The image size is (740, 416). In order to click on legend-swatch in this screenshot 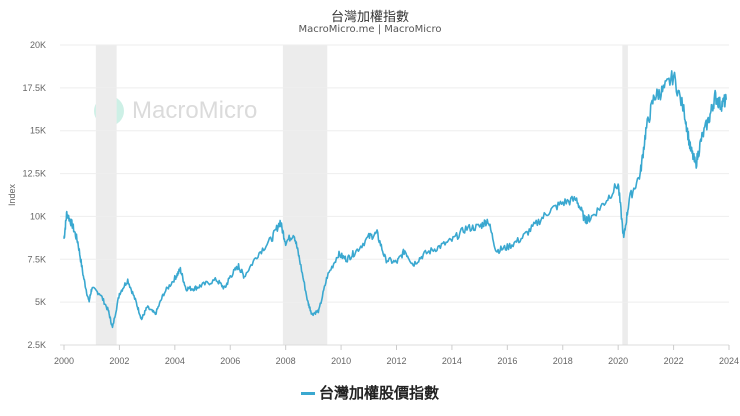, I will do `click(307, 393)`.